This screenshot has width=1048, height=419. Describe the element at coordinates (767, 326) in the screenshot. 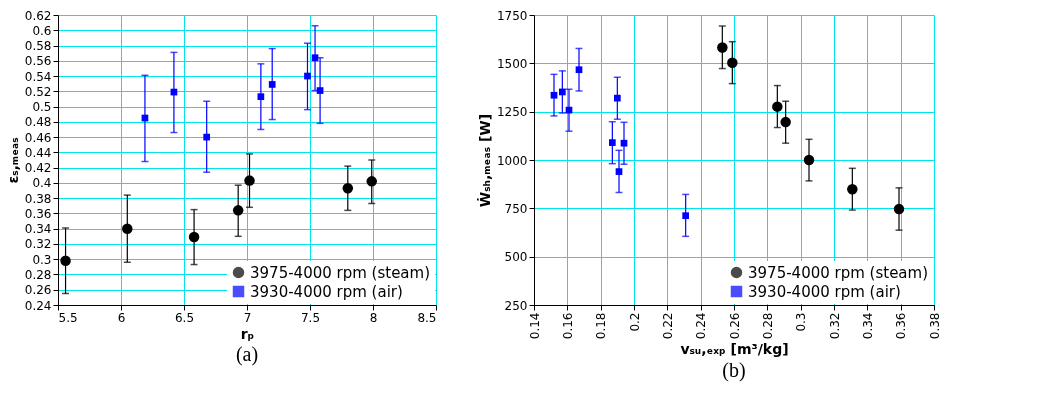

I see `x-tick-label: 0.28` at that location.